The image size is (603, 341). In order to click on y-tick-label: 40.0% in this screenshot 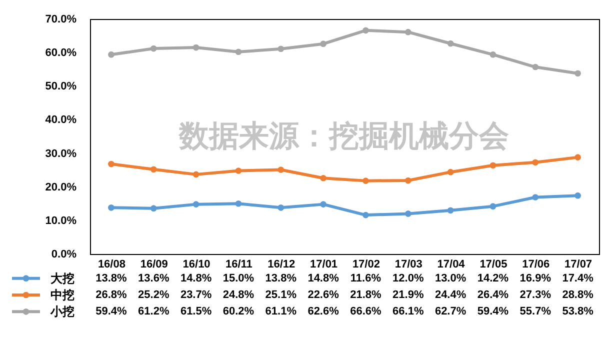, I will do `click(61, 120)`.